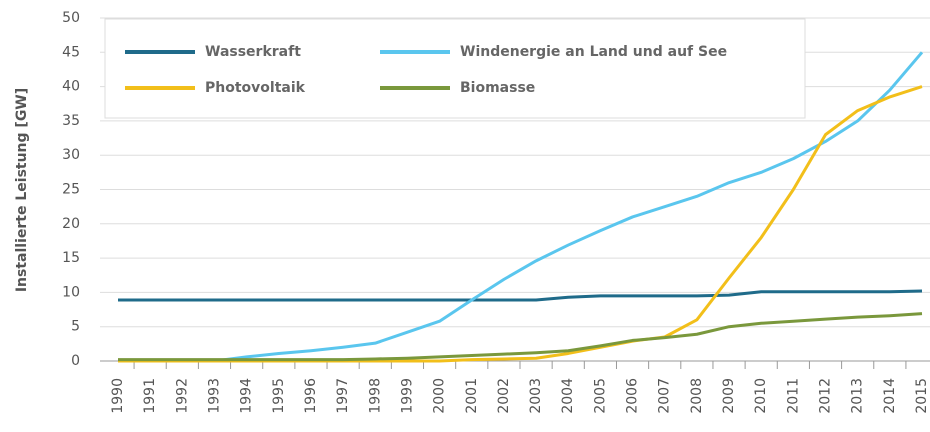 The height and width of the screenshot is (432, 930). Describe the element at coordinates (311, 396) in the screenshot. I see `x-tick-label: 1996` at that location.